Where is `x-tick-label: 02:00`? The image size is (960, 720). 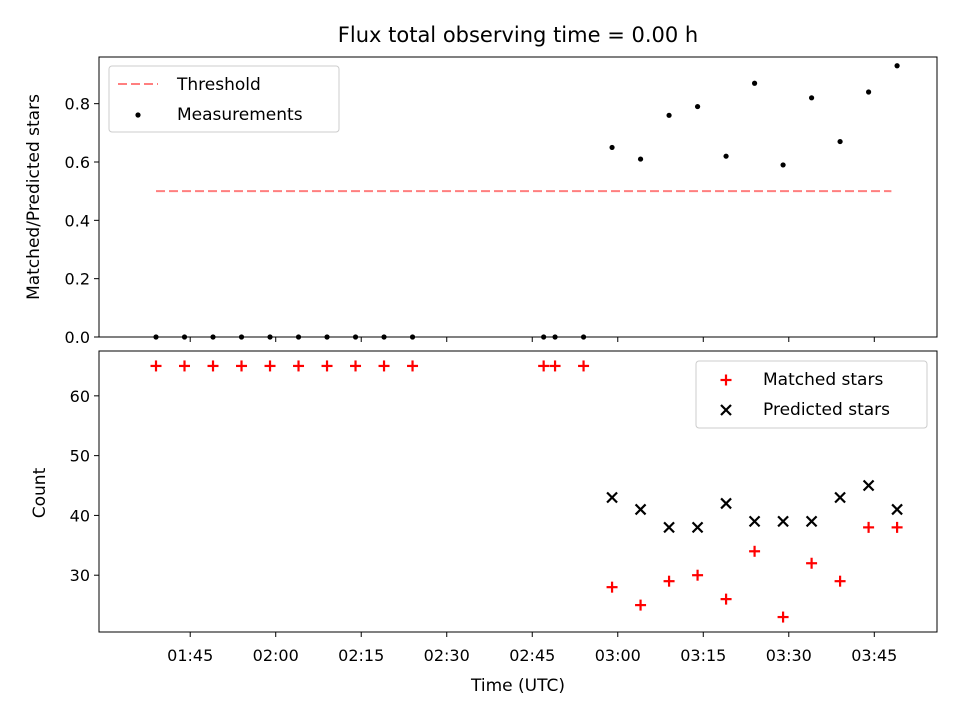 x-tick-label: 02:00 is located at coordinates (276, 655).